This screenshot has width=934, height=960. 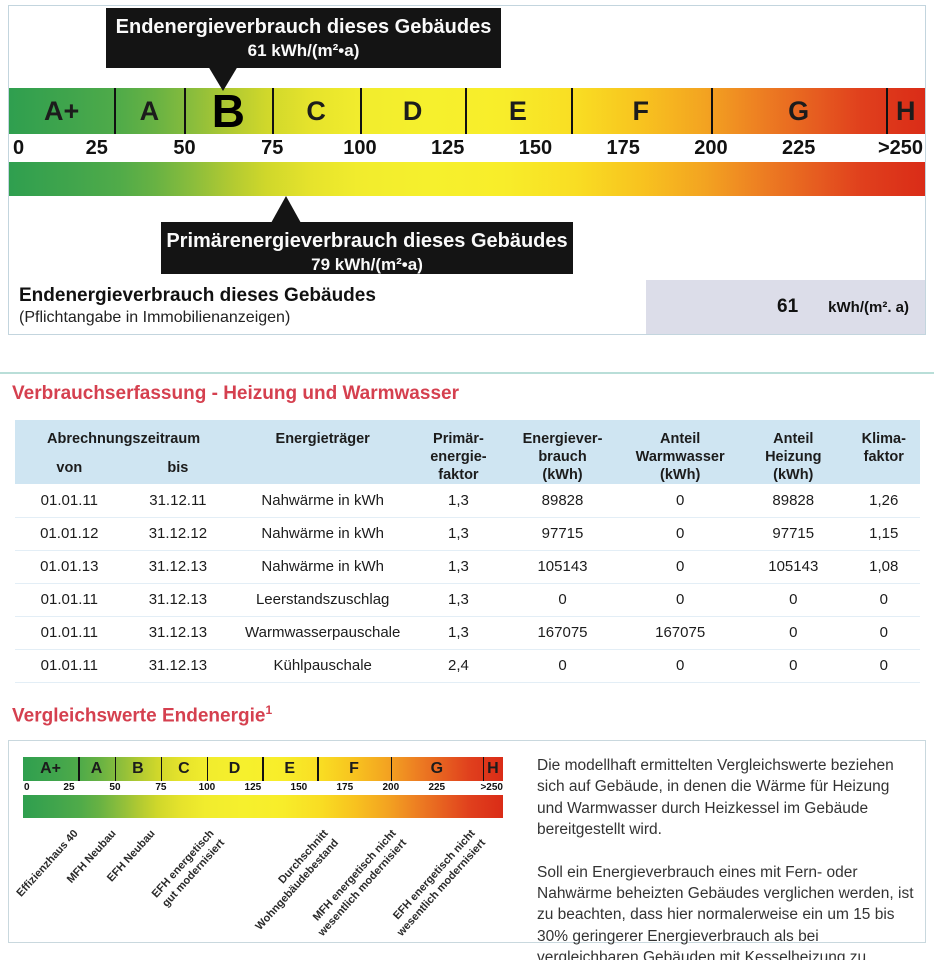 I want to click on primary-energy-callout-value: 79 kWh/(m²•a), so click(x=367, y=264).